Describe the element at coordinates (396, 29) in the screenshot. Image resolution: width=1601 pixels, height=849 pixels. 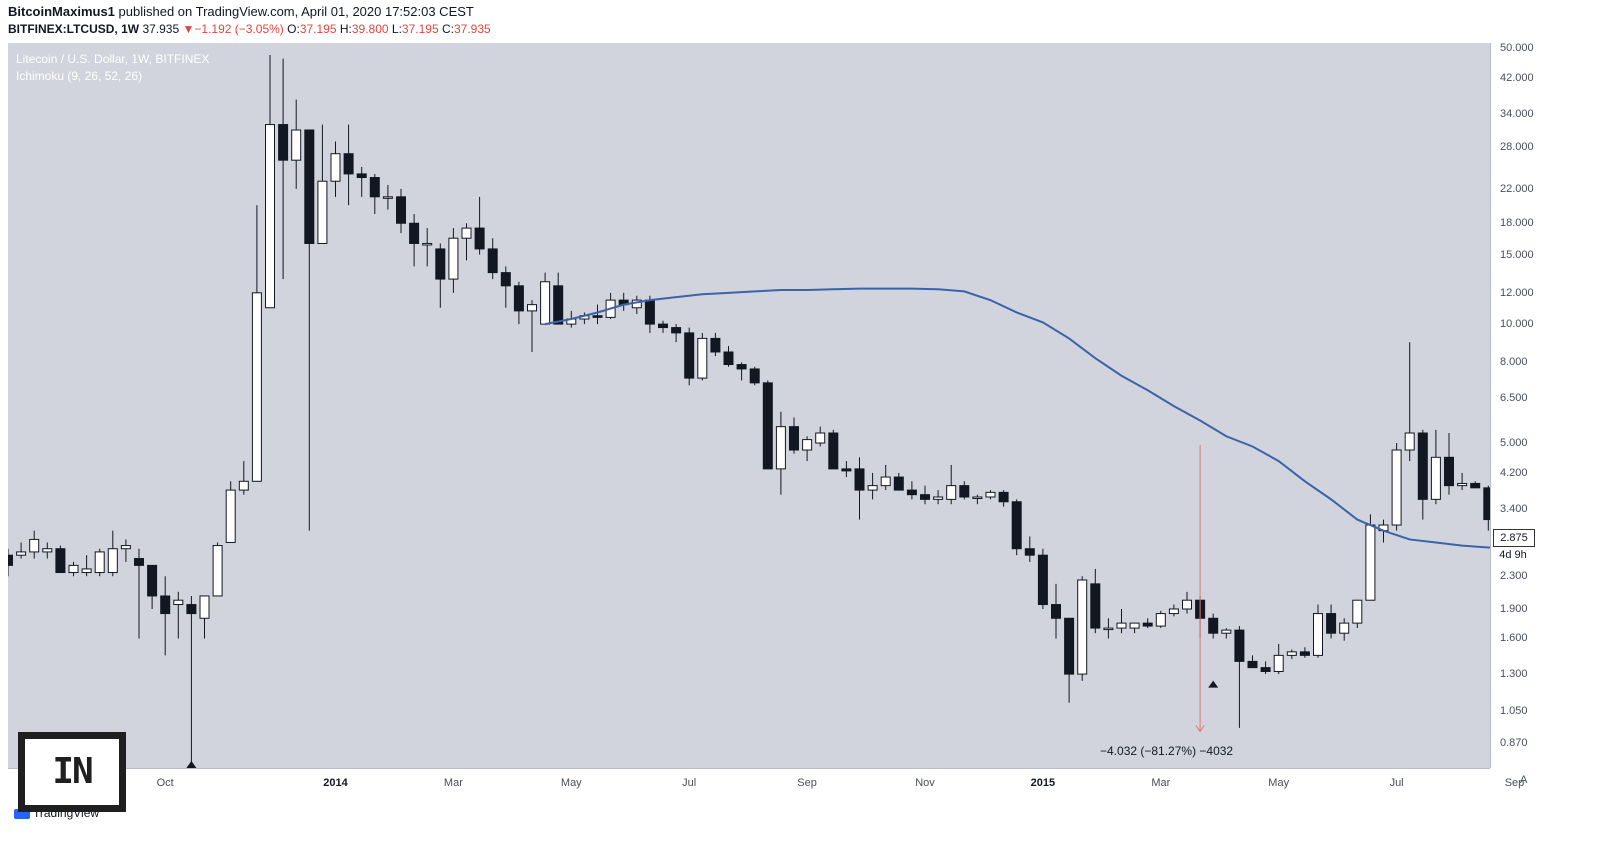
I see `low-label: L:` at that location.